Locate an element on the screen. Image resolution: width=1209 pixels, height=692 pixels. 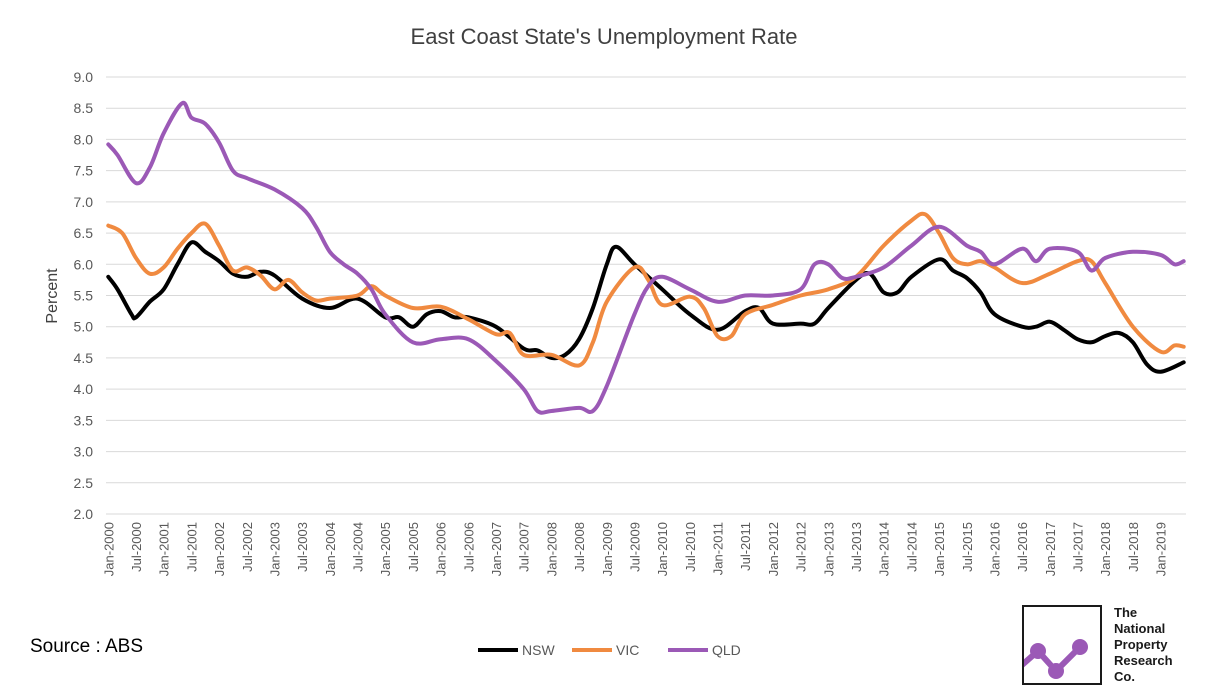
legend-label-qld: QLD is located at coordinates (726, 650).